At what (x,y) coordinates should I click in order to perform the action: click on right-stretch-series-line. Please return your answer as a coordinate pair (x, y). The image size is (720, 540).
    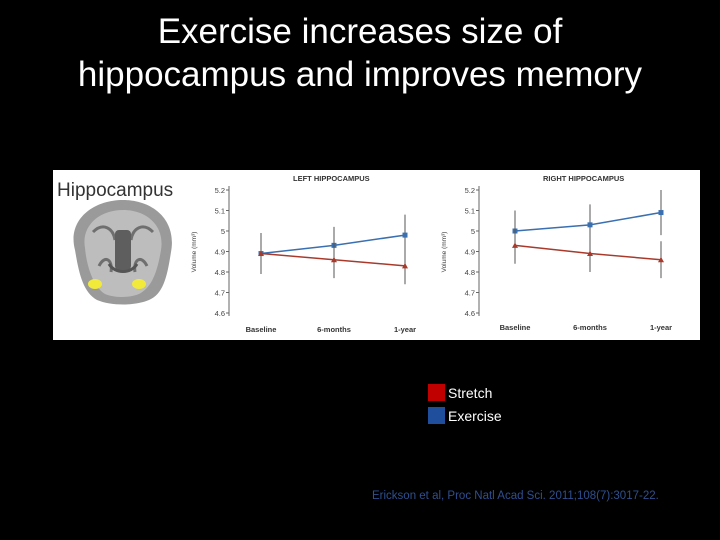
    Looking at the image, I should click on (588, 252).